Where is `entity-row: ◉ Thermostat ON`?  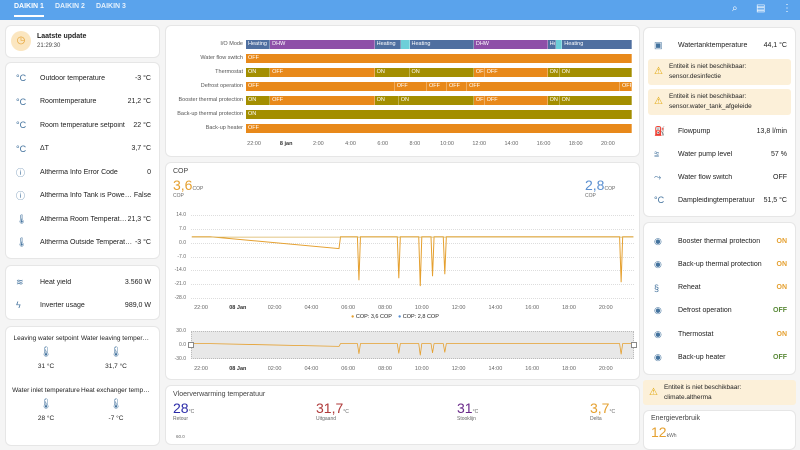
entity-row: ◉ Thermostat ON is located at coordinates (720, 334).